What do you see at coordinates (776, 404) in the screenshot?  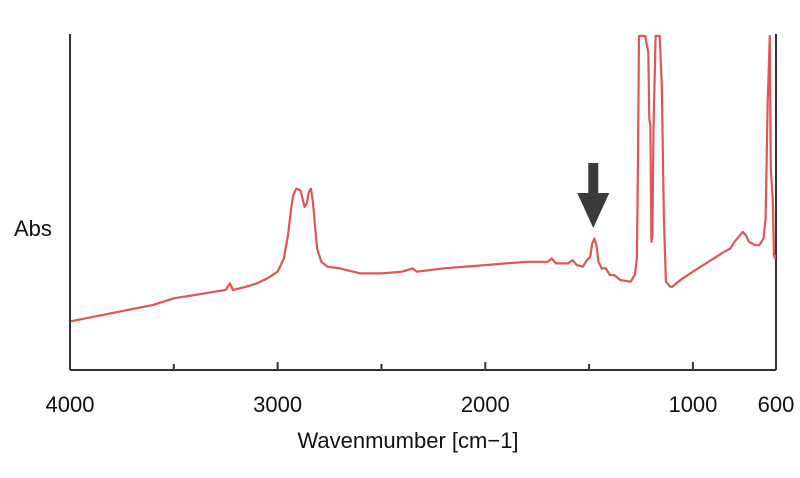 I see `x-tick-label: 600` at bounding box center [776, 404].